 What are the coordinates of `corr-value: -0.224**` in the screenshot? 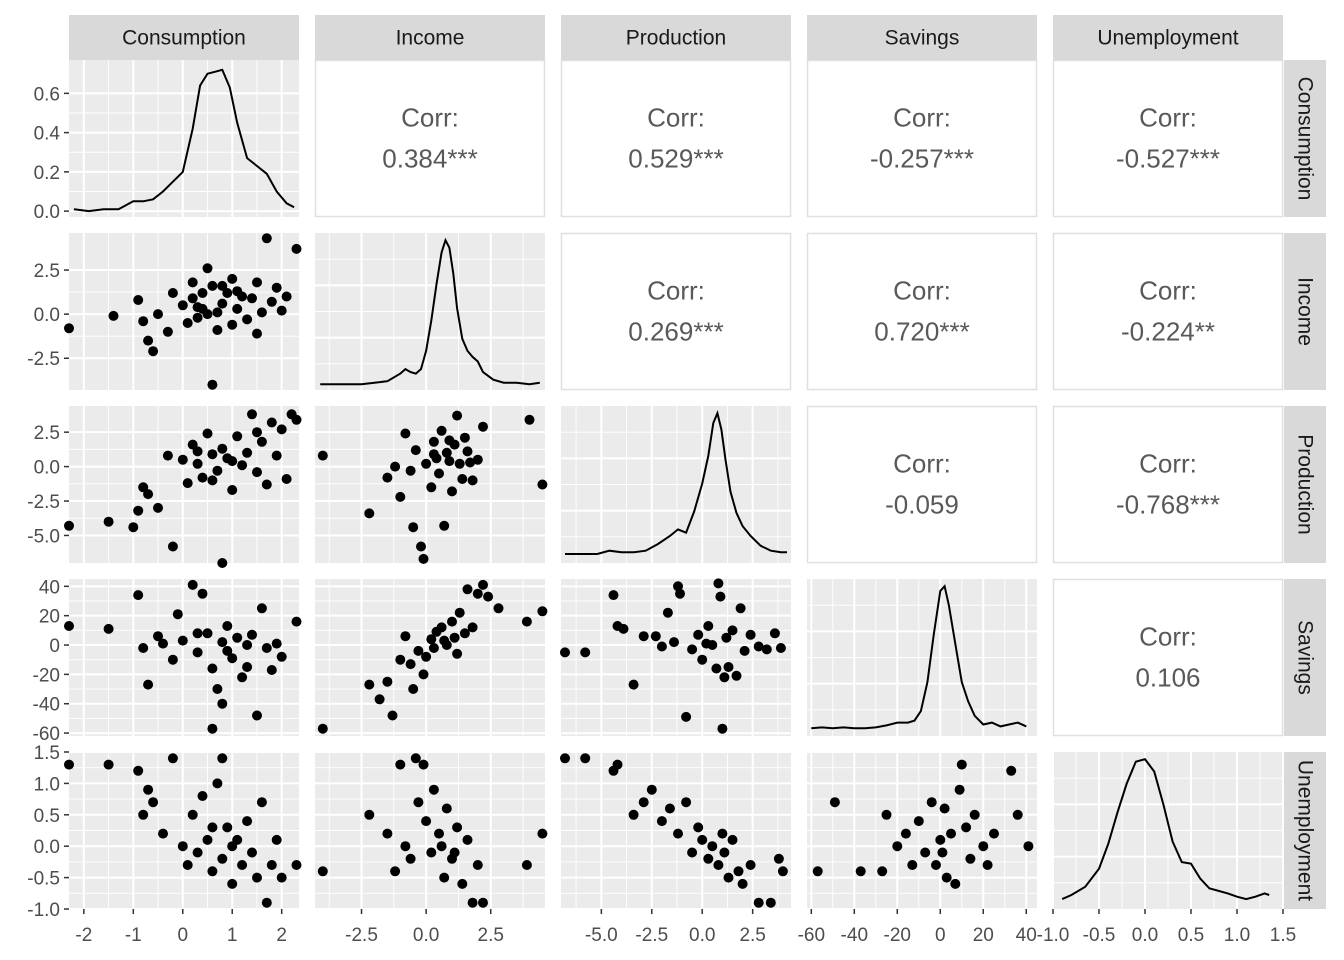 It's located at (1168, 332).